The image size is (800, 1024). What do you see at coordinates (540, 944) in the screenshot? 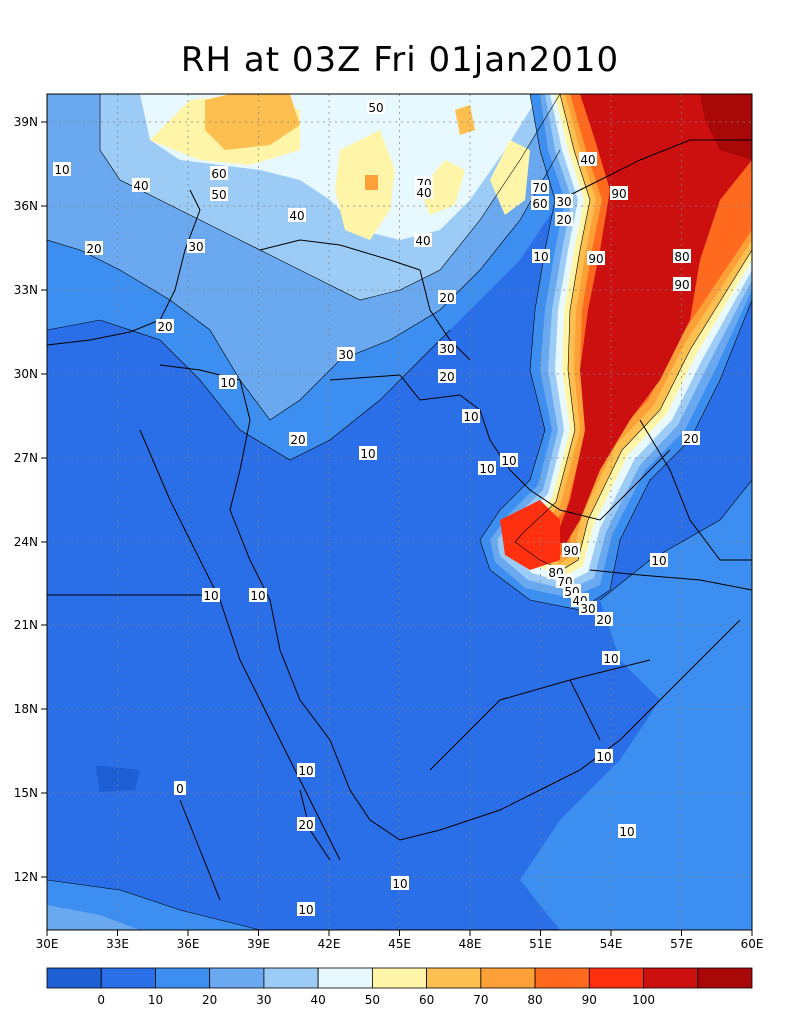
I see `lon-tick-label: 51E` at bounding box center [540, 944].